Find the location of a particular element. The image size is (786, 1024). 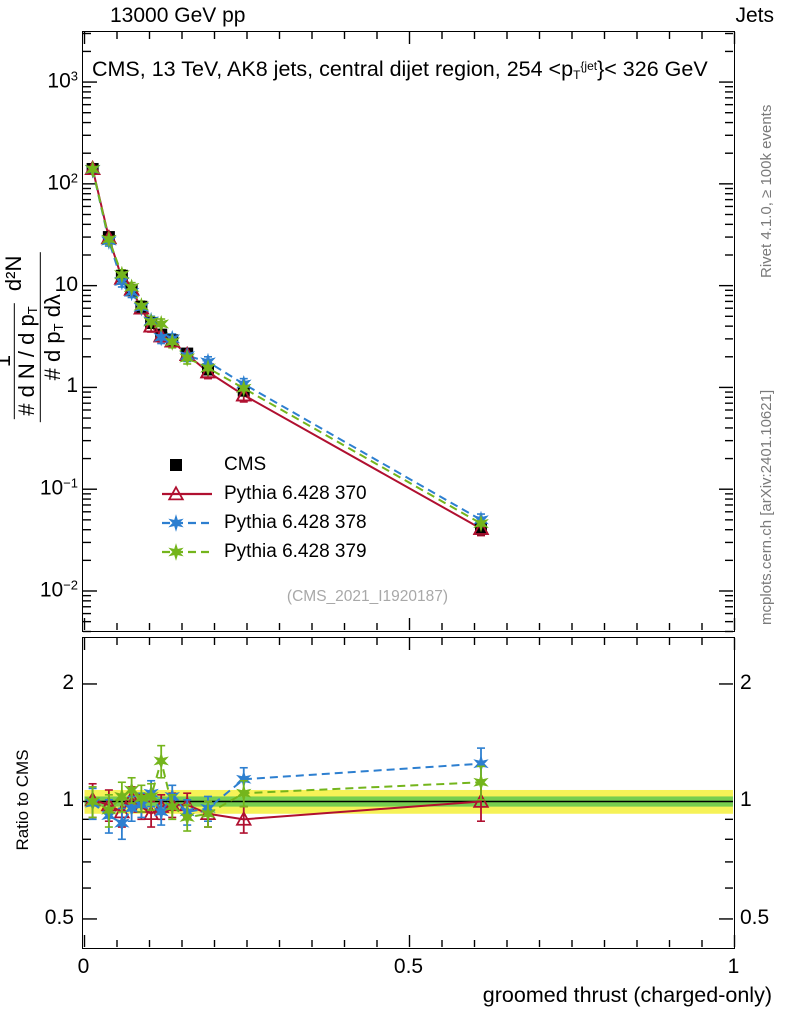

x-tick-2: 1 is located at coordinates (733, 966).